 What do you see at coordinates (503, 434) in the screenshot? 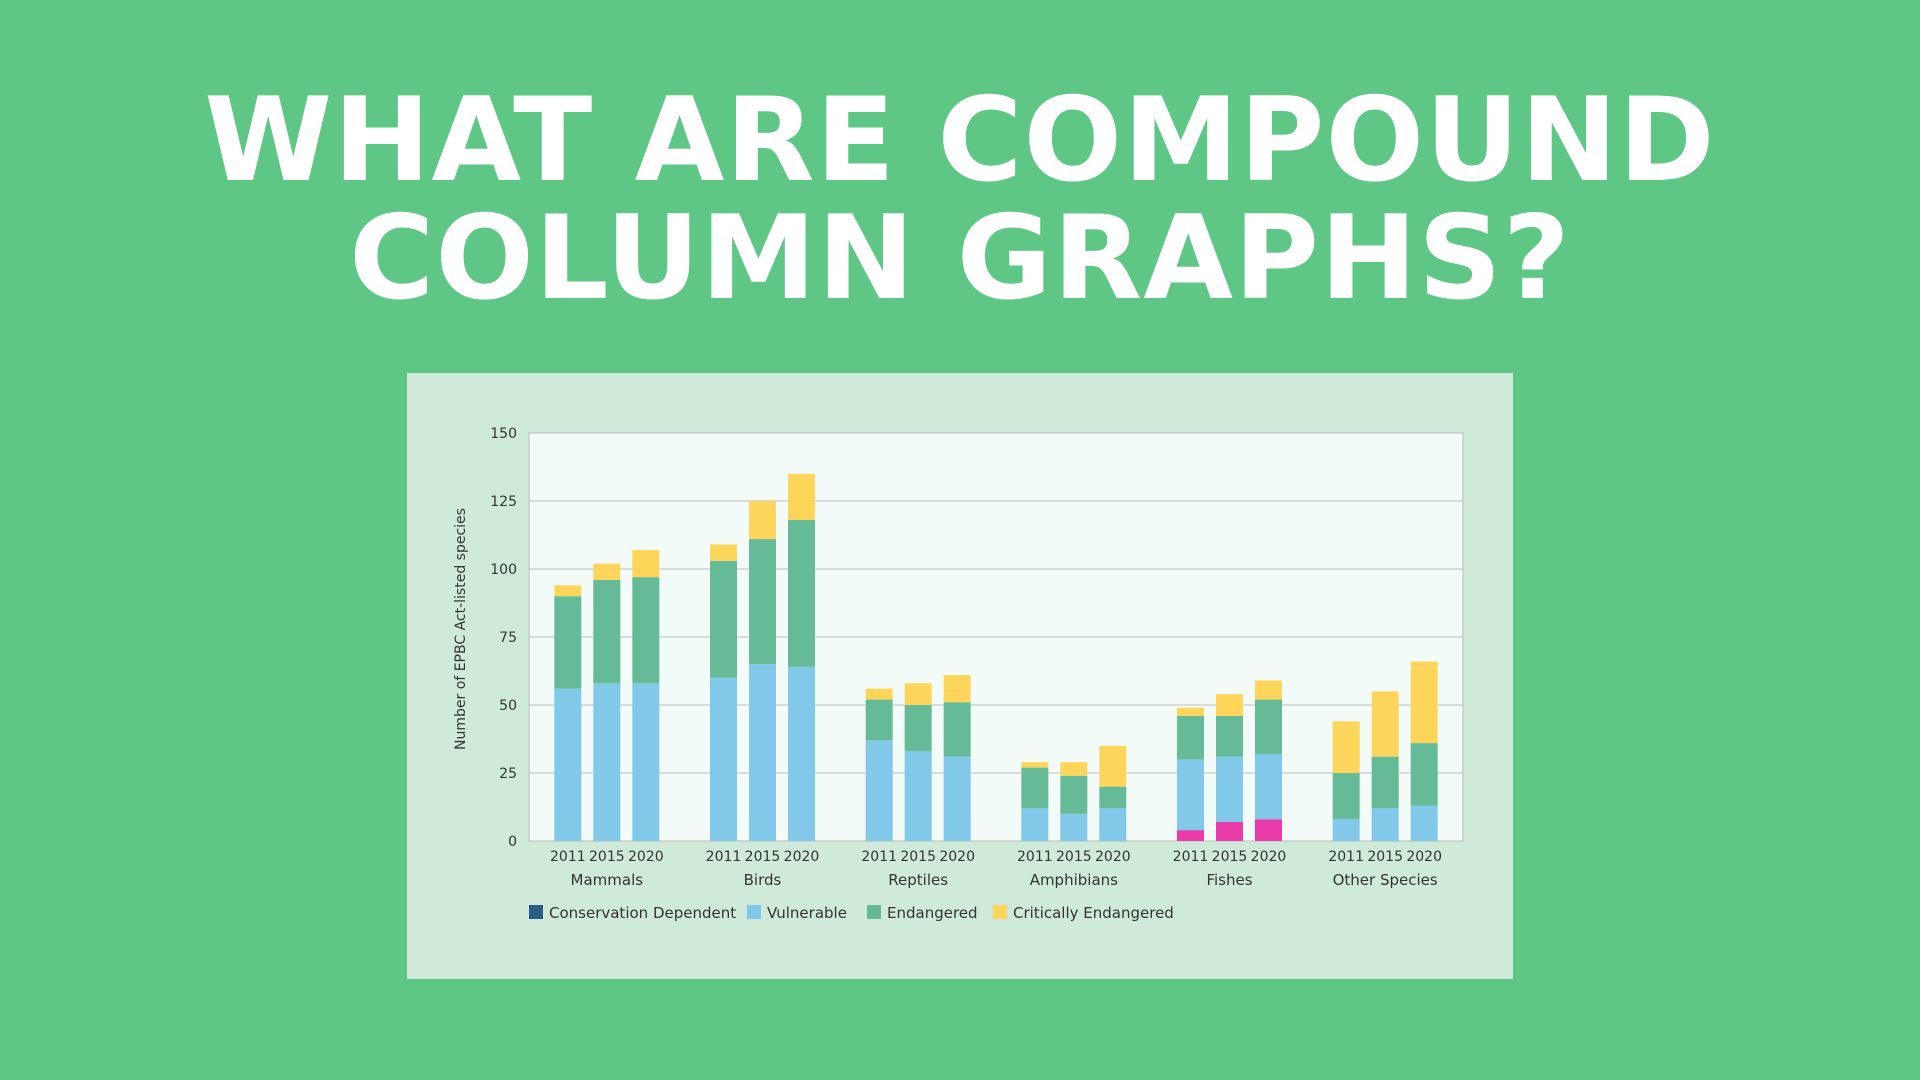
I see `y-tick-label: 150` at bounding box center [503, 434].